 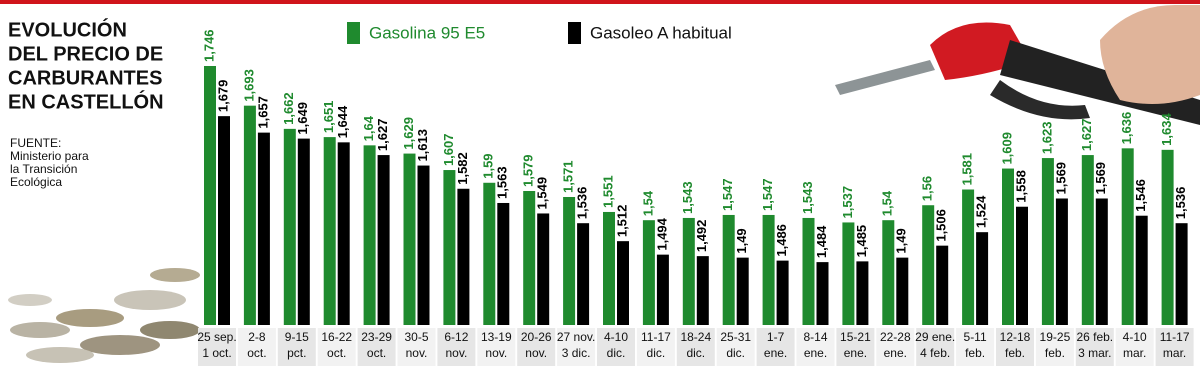 I want to click on x-tick-label: 26 feb., so click(x=1094, y=337).